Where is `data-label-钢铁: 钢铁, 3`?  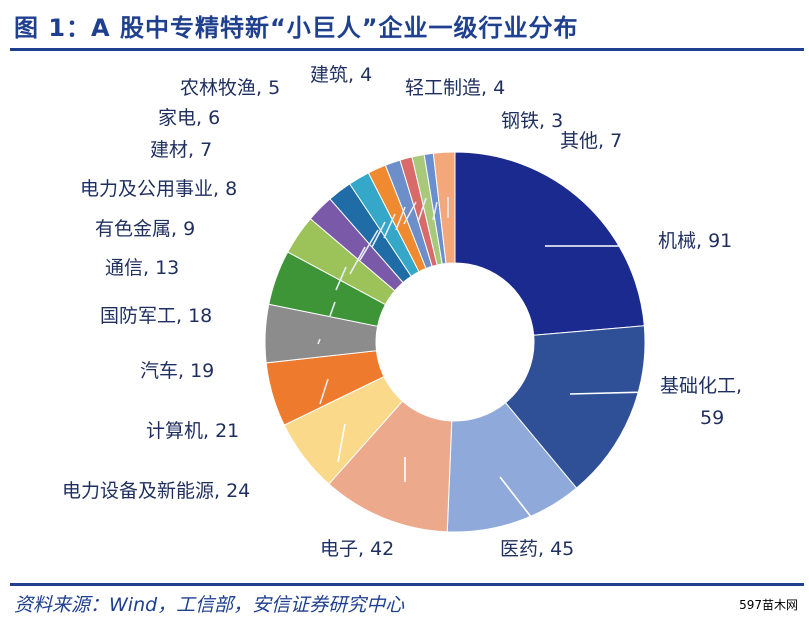
data-label-钢铁: 钢铁, 3 is located at coordinates (532, 121).